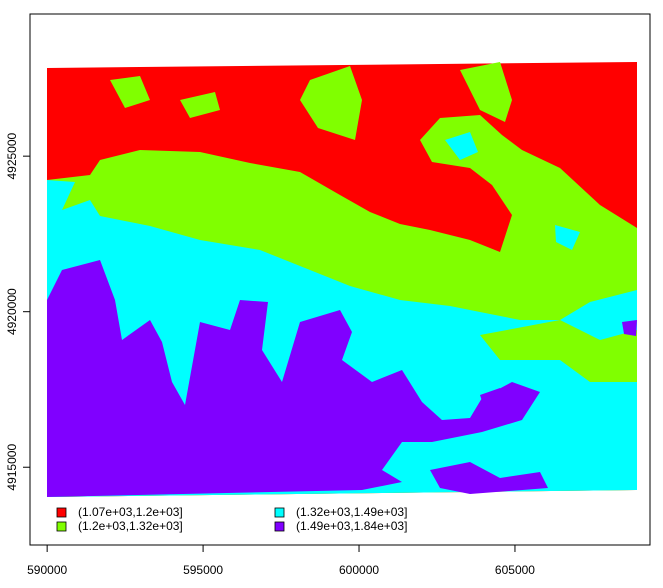 This screenshot has height=588, width=663. I want to click on legend-label: (1.07e+03,1.2e+03], so click(130, 512).